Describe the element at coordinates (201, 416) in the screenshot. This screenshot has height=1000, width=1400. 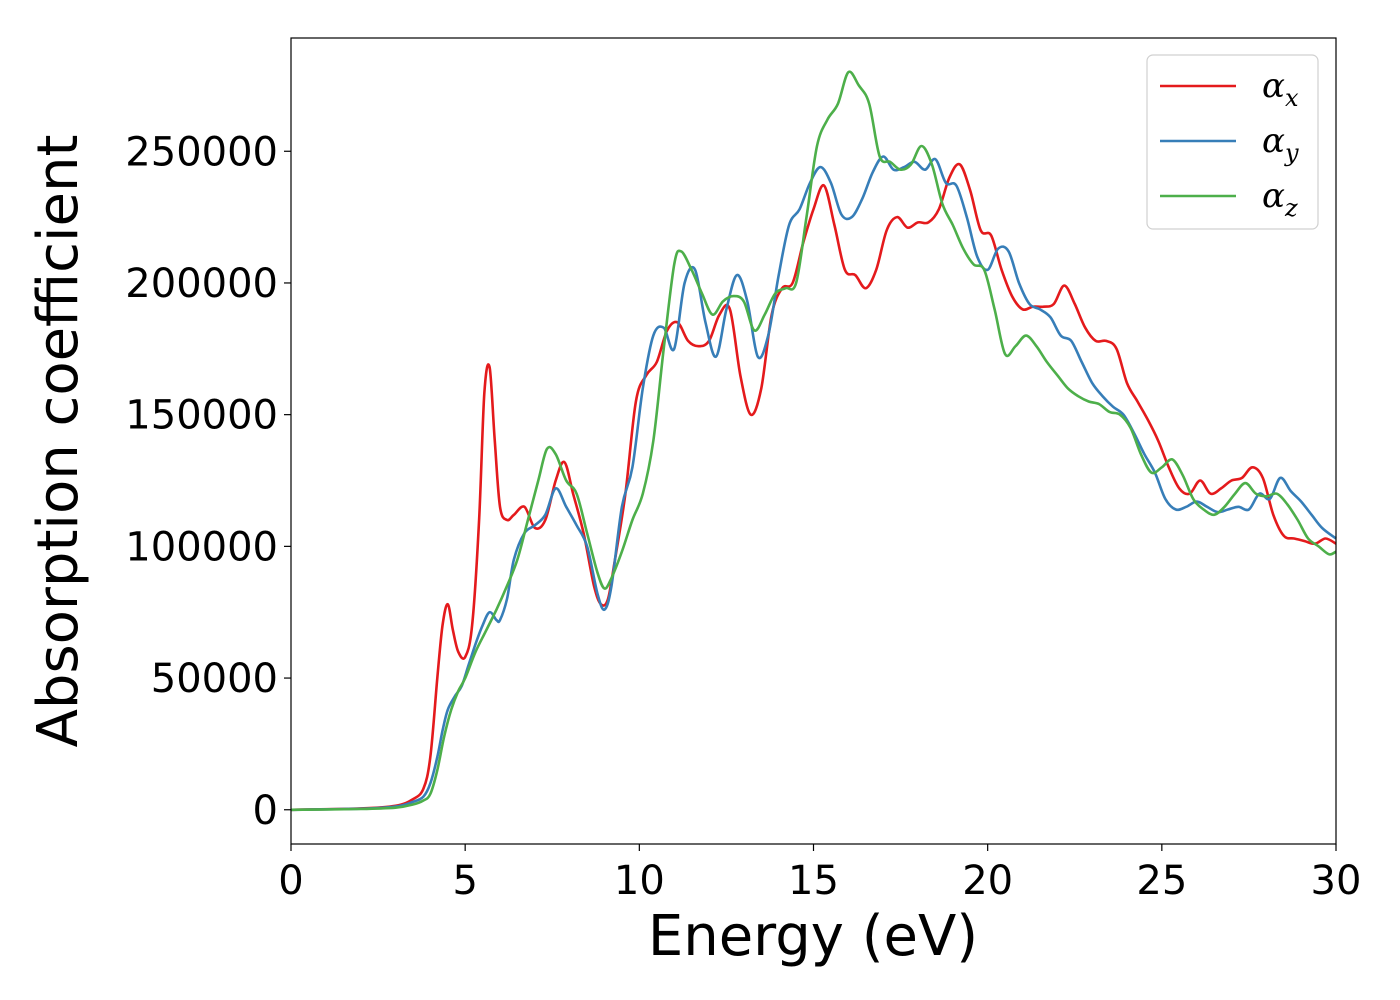
I see `y-tick-label: 150000` at that location.